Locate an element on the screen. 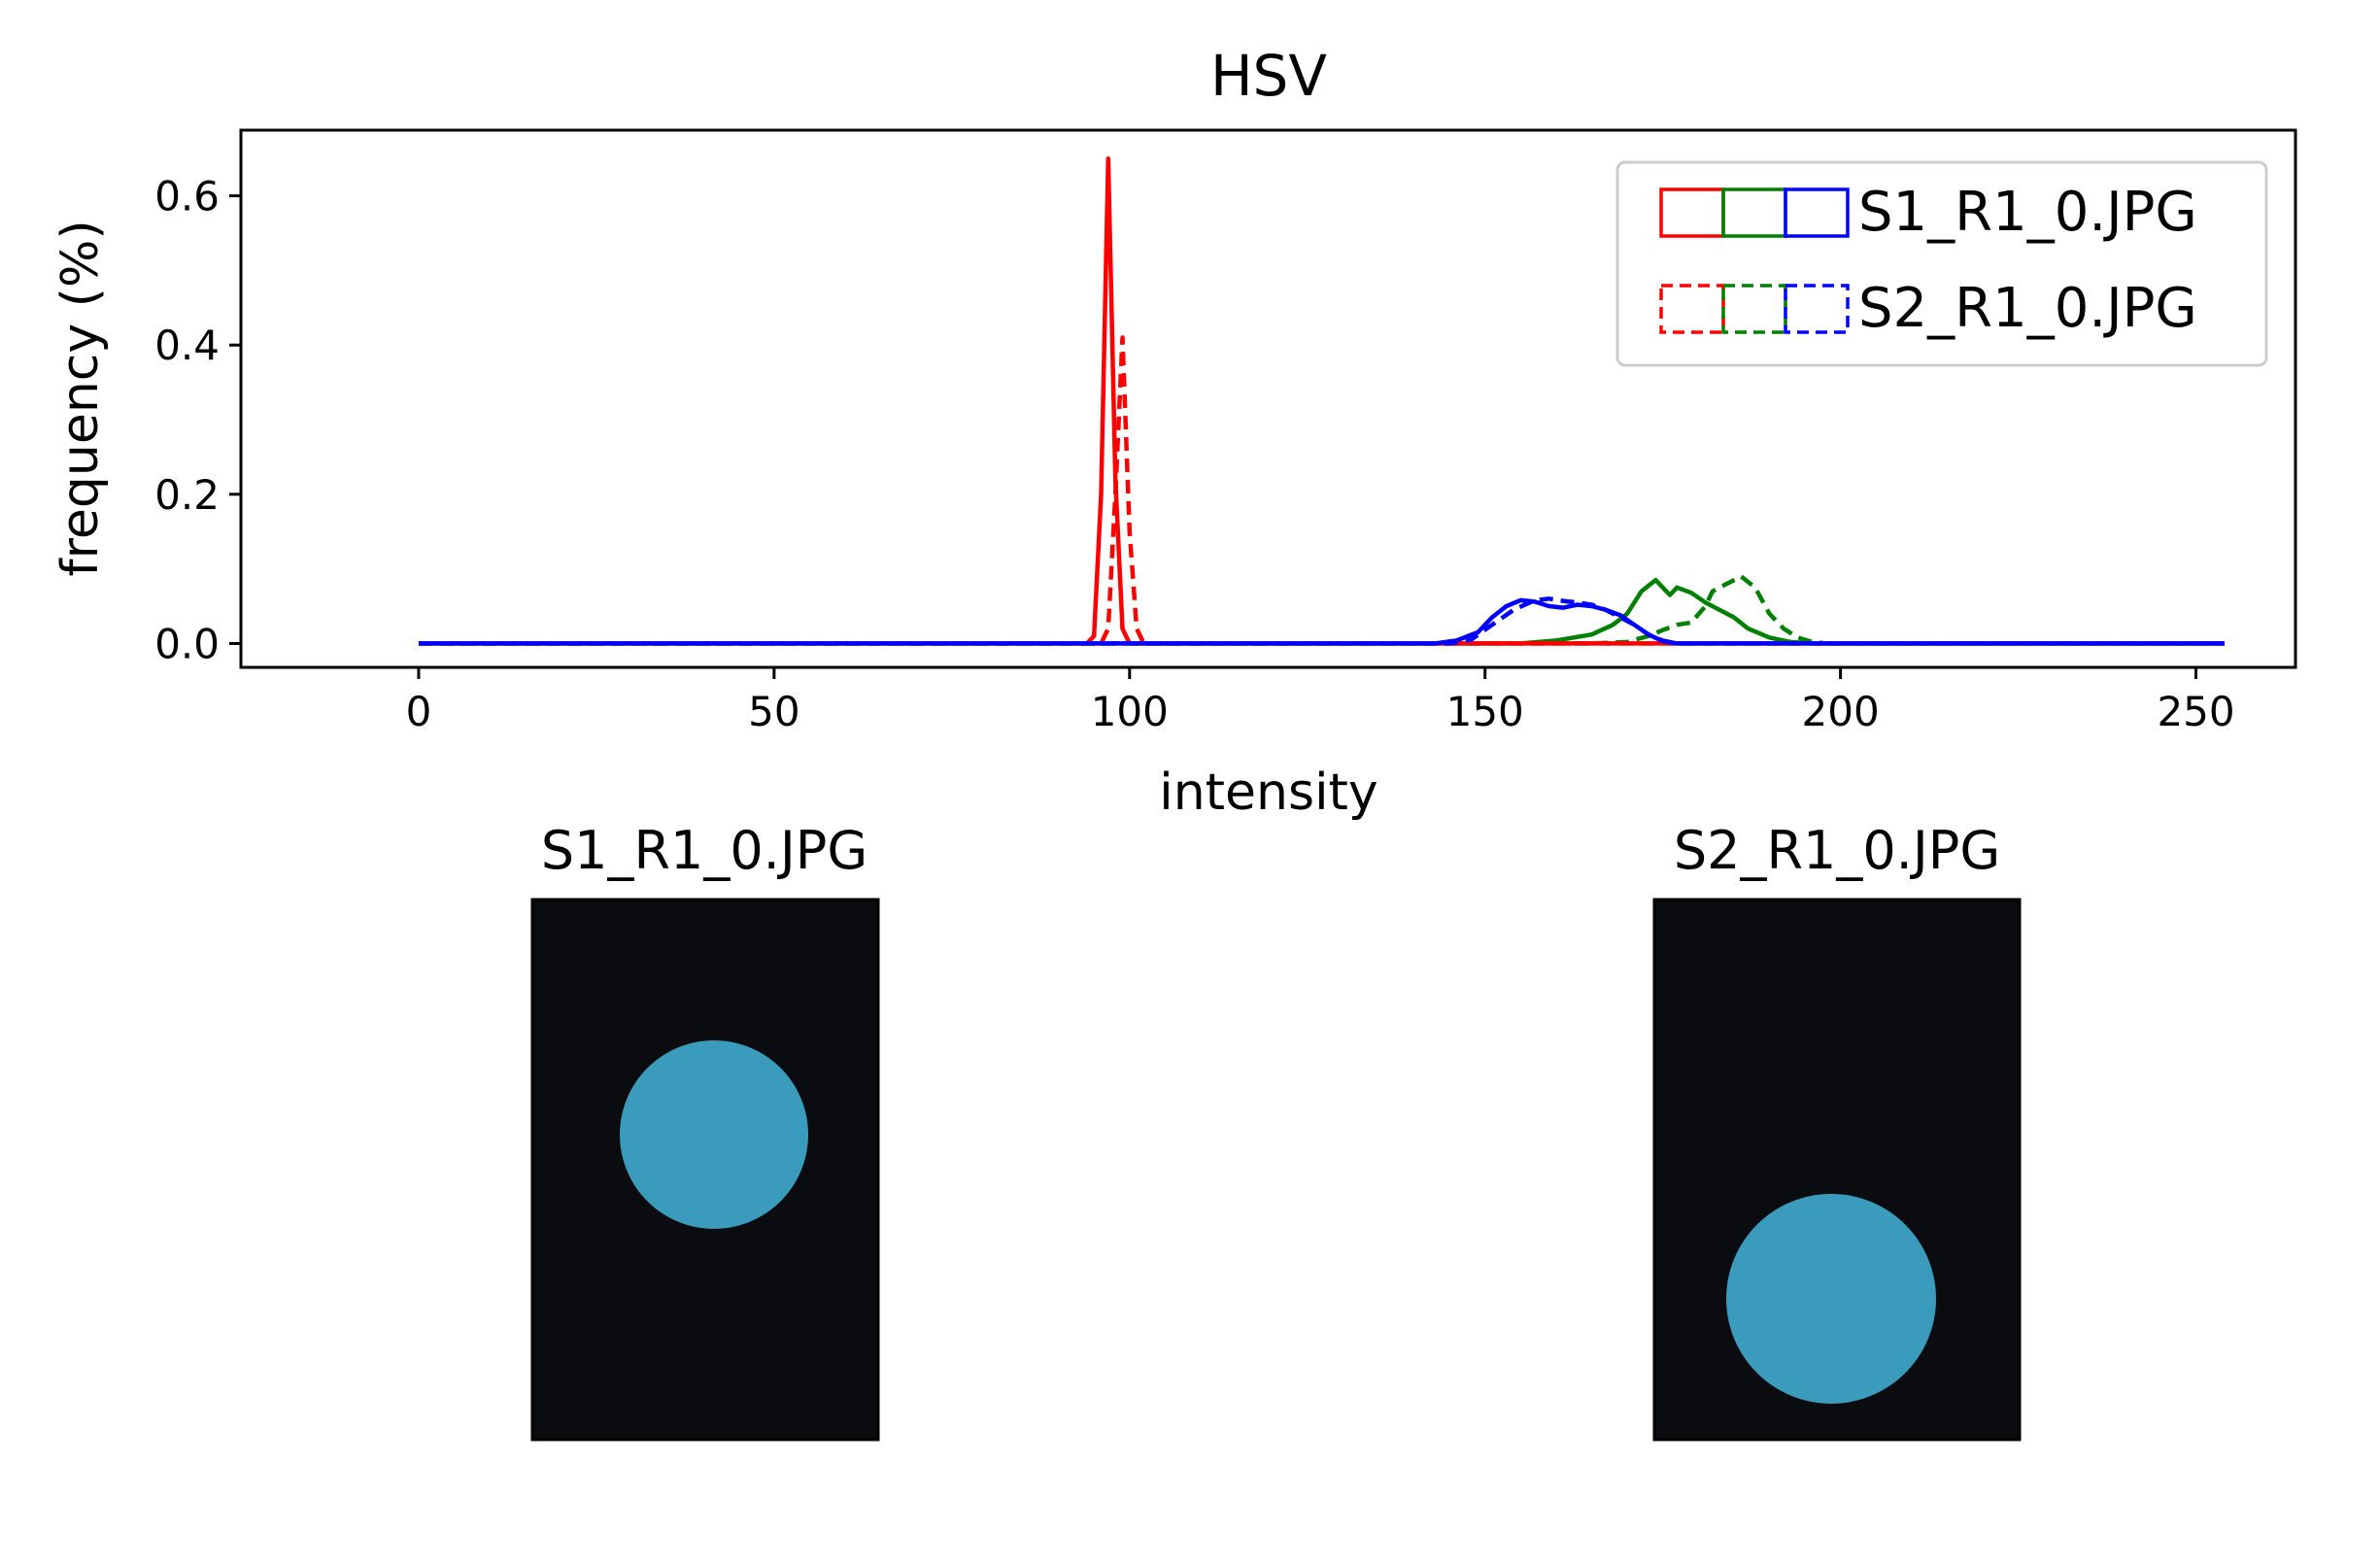 Image resolution: width=2380 pixels, height=1563 pixels. y-tick-label: 0.2 is located at coordinates (187, 495).